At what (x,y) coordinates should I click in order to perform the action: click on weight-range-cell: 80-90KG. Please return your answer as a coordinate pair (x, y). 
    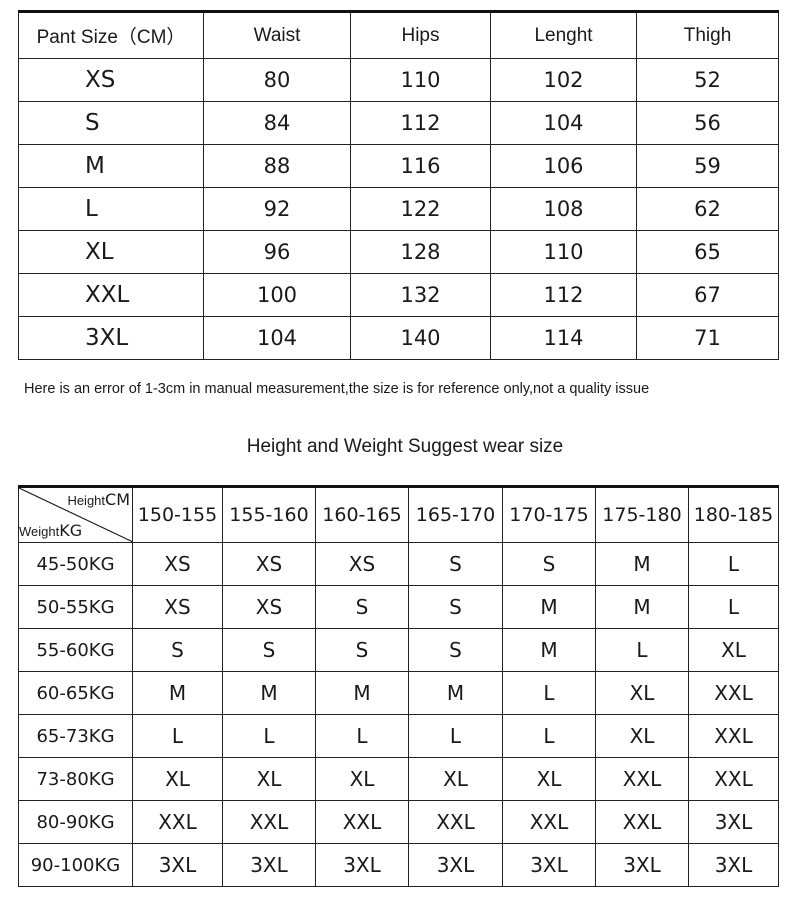
    Looking at the image, I should click on (75, 822).